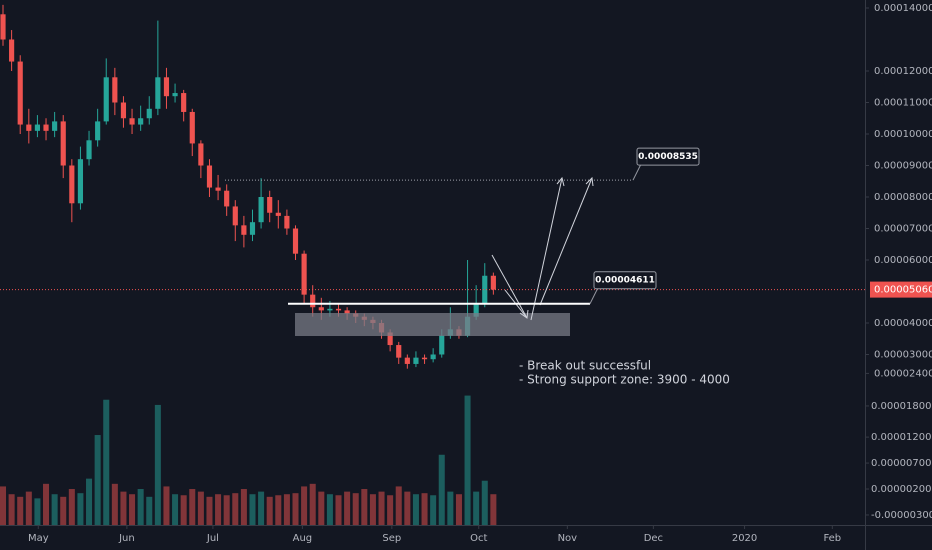  What do you see at coordinates (901, 515) in the screenshot?
I see `y2-tick-label: -0.00000300` at bounding box center [901, 515].